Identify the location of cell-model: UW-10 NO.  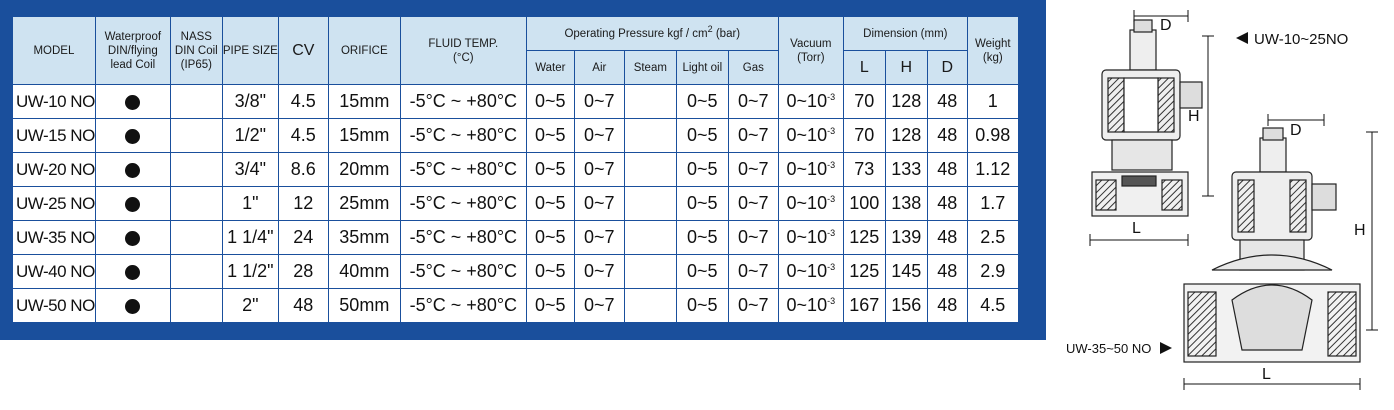
(54, 101).